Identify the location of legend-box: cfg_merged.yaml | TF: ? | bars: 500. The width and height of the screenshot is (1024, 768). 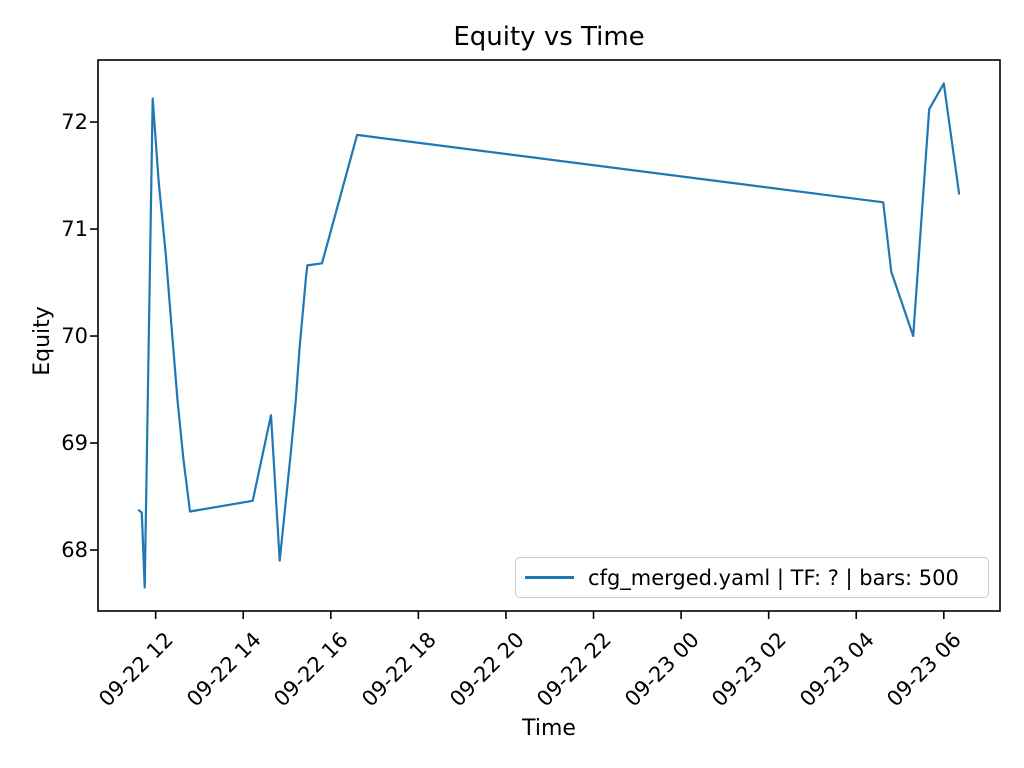
(752, 577).